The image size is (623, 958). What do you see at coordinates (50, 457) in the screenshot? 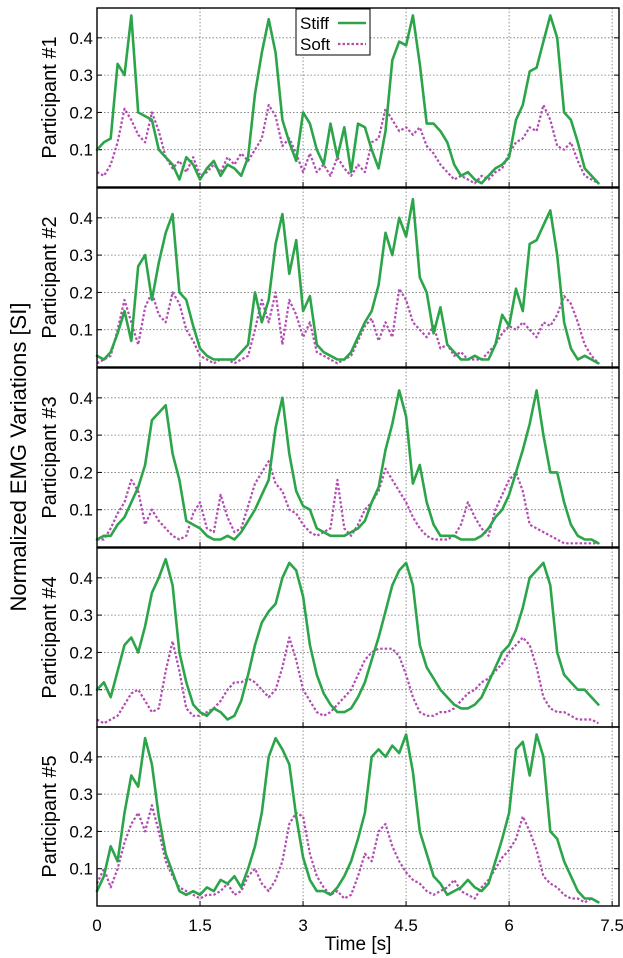
I see `participant-label: Participant #3` at bounding box center [50, 457].